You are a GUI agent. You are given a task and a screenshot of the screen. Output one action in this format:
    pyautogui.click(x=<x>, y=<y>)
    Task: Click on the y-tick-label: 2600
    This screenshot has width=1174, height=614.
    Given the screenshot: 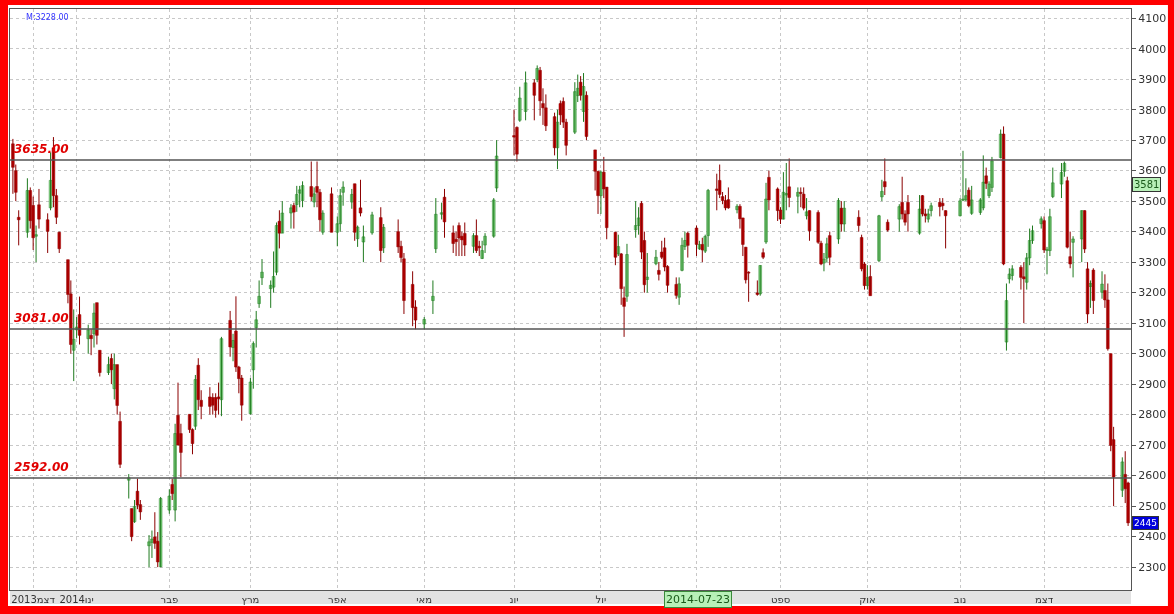 What is the action you would take?
    pyautogui.click(x=1152, y=476)
    